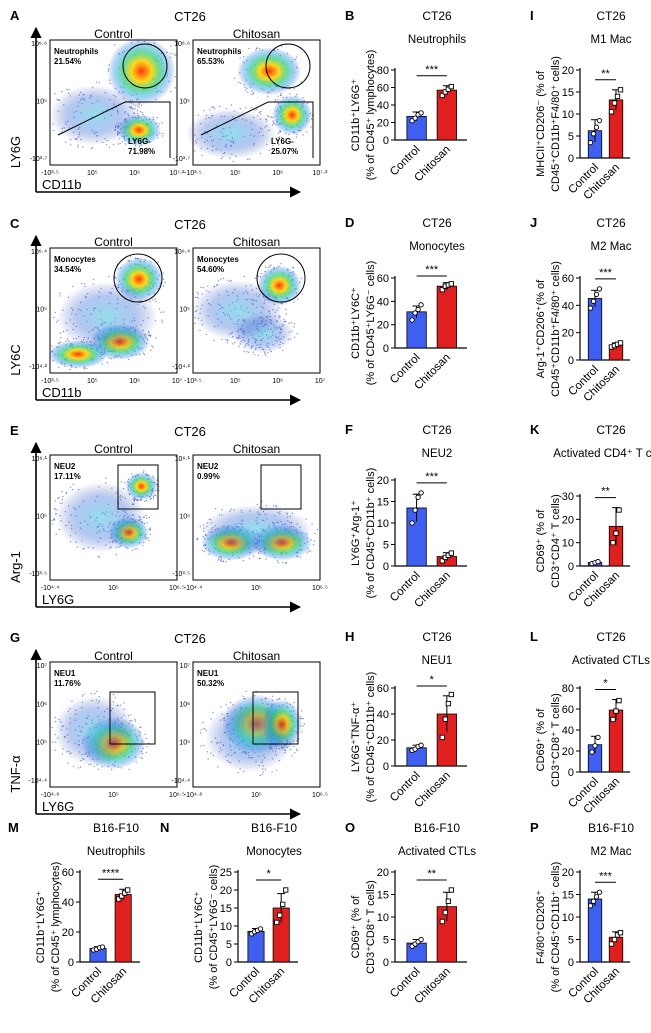 Image resolution: width=651 pixels, height=1033 pixels. I want to click on monocyte-gate, so click(281, 278).